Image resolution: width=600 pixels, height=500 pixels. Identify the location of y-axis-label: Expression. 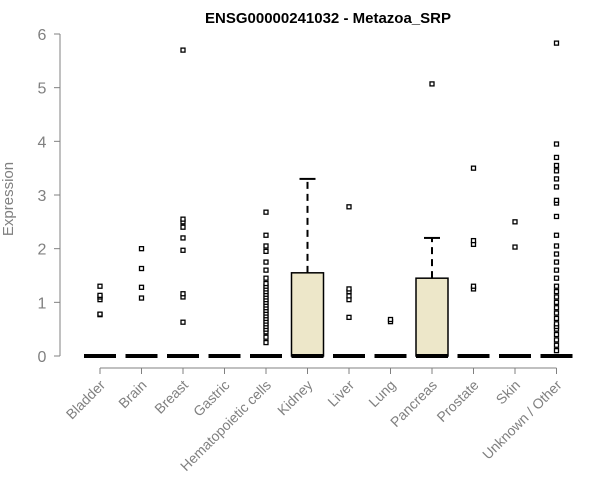
(8, 199).